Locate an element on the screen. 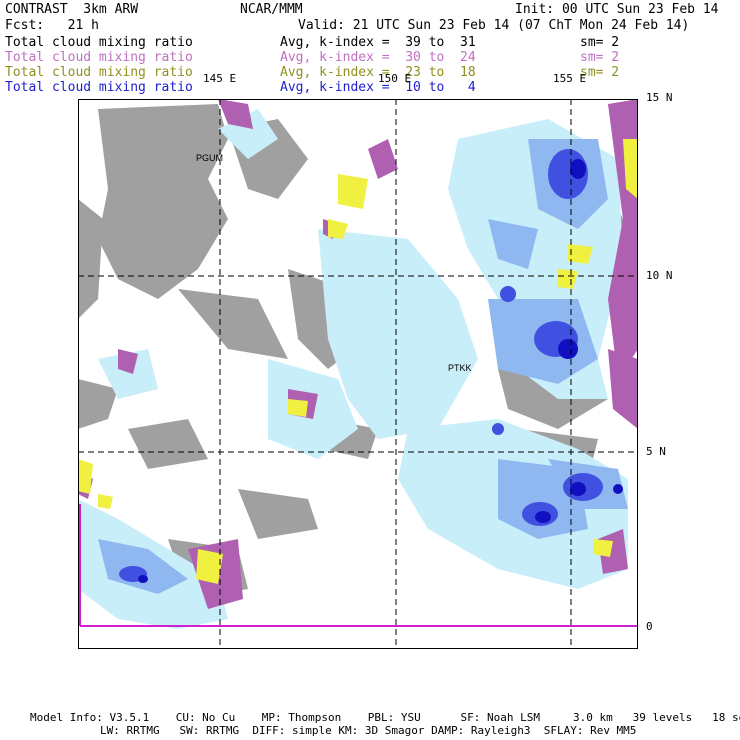 Image resolution: width=740 pixels, height=740 pixels. lon-label-155: 155 E is located at coordinates (570, 78).